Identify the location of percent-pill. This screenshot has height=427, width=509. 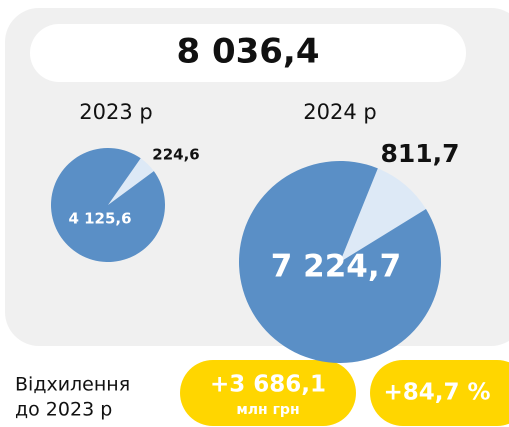
(439, 393).